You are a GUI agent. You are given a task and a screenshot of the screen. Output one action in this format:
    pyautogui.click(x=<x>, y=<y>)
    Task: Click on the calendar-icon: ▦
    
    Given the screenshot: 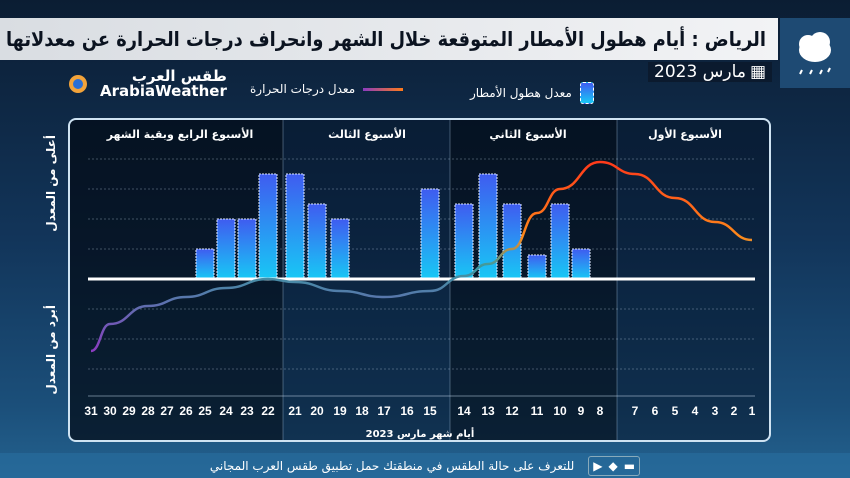 What is the action you would take?
    pyautogui.click(x=757, y=72)
    